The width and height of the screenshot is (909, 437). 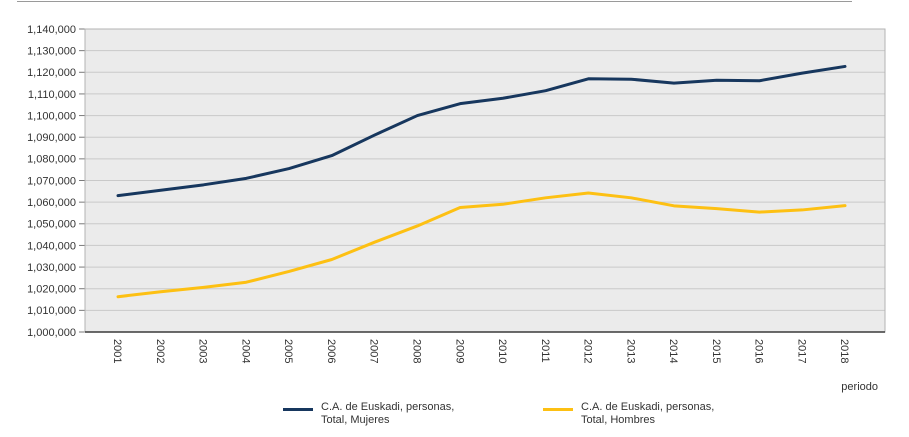 What do you see at coordinates (331, 351) in the screenshot?
I see `x-axis-tick-label: 2006` at bounding box center [331, 351].